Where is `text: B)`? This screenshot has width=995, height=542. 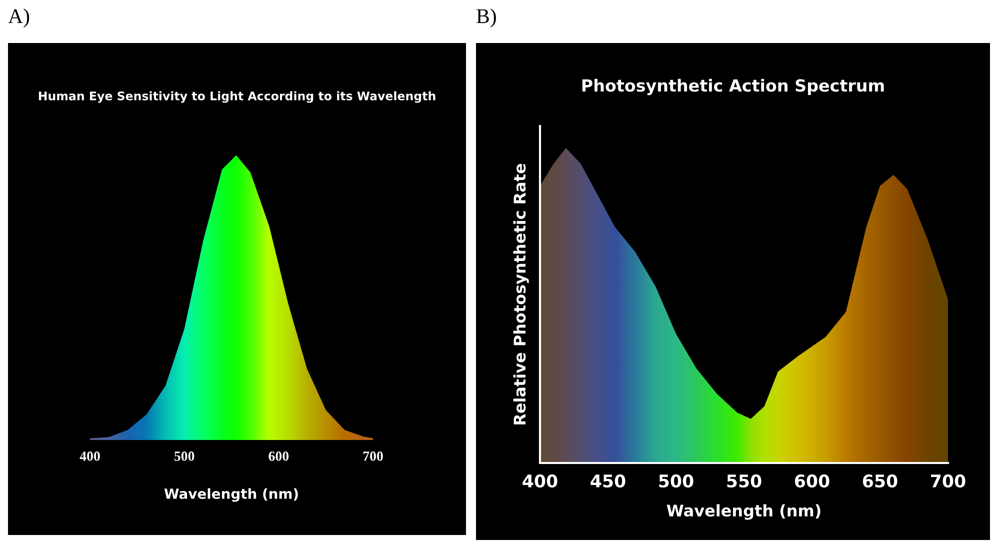 text: B) is located at coordinates (486, 18).